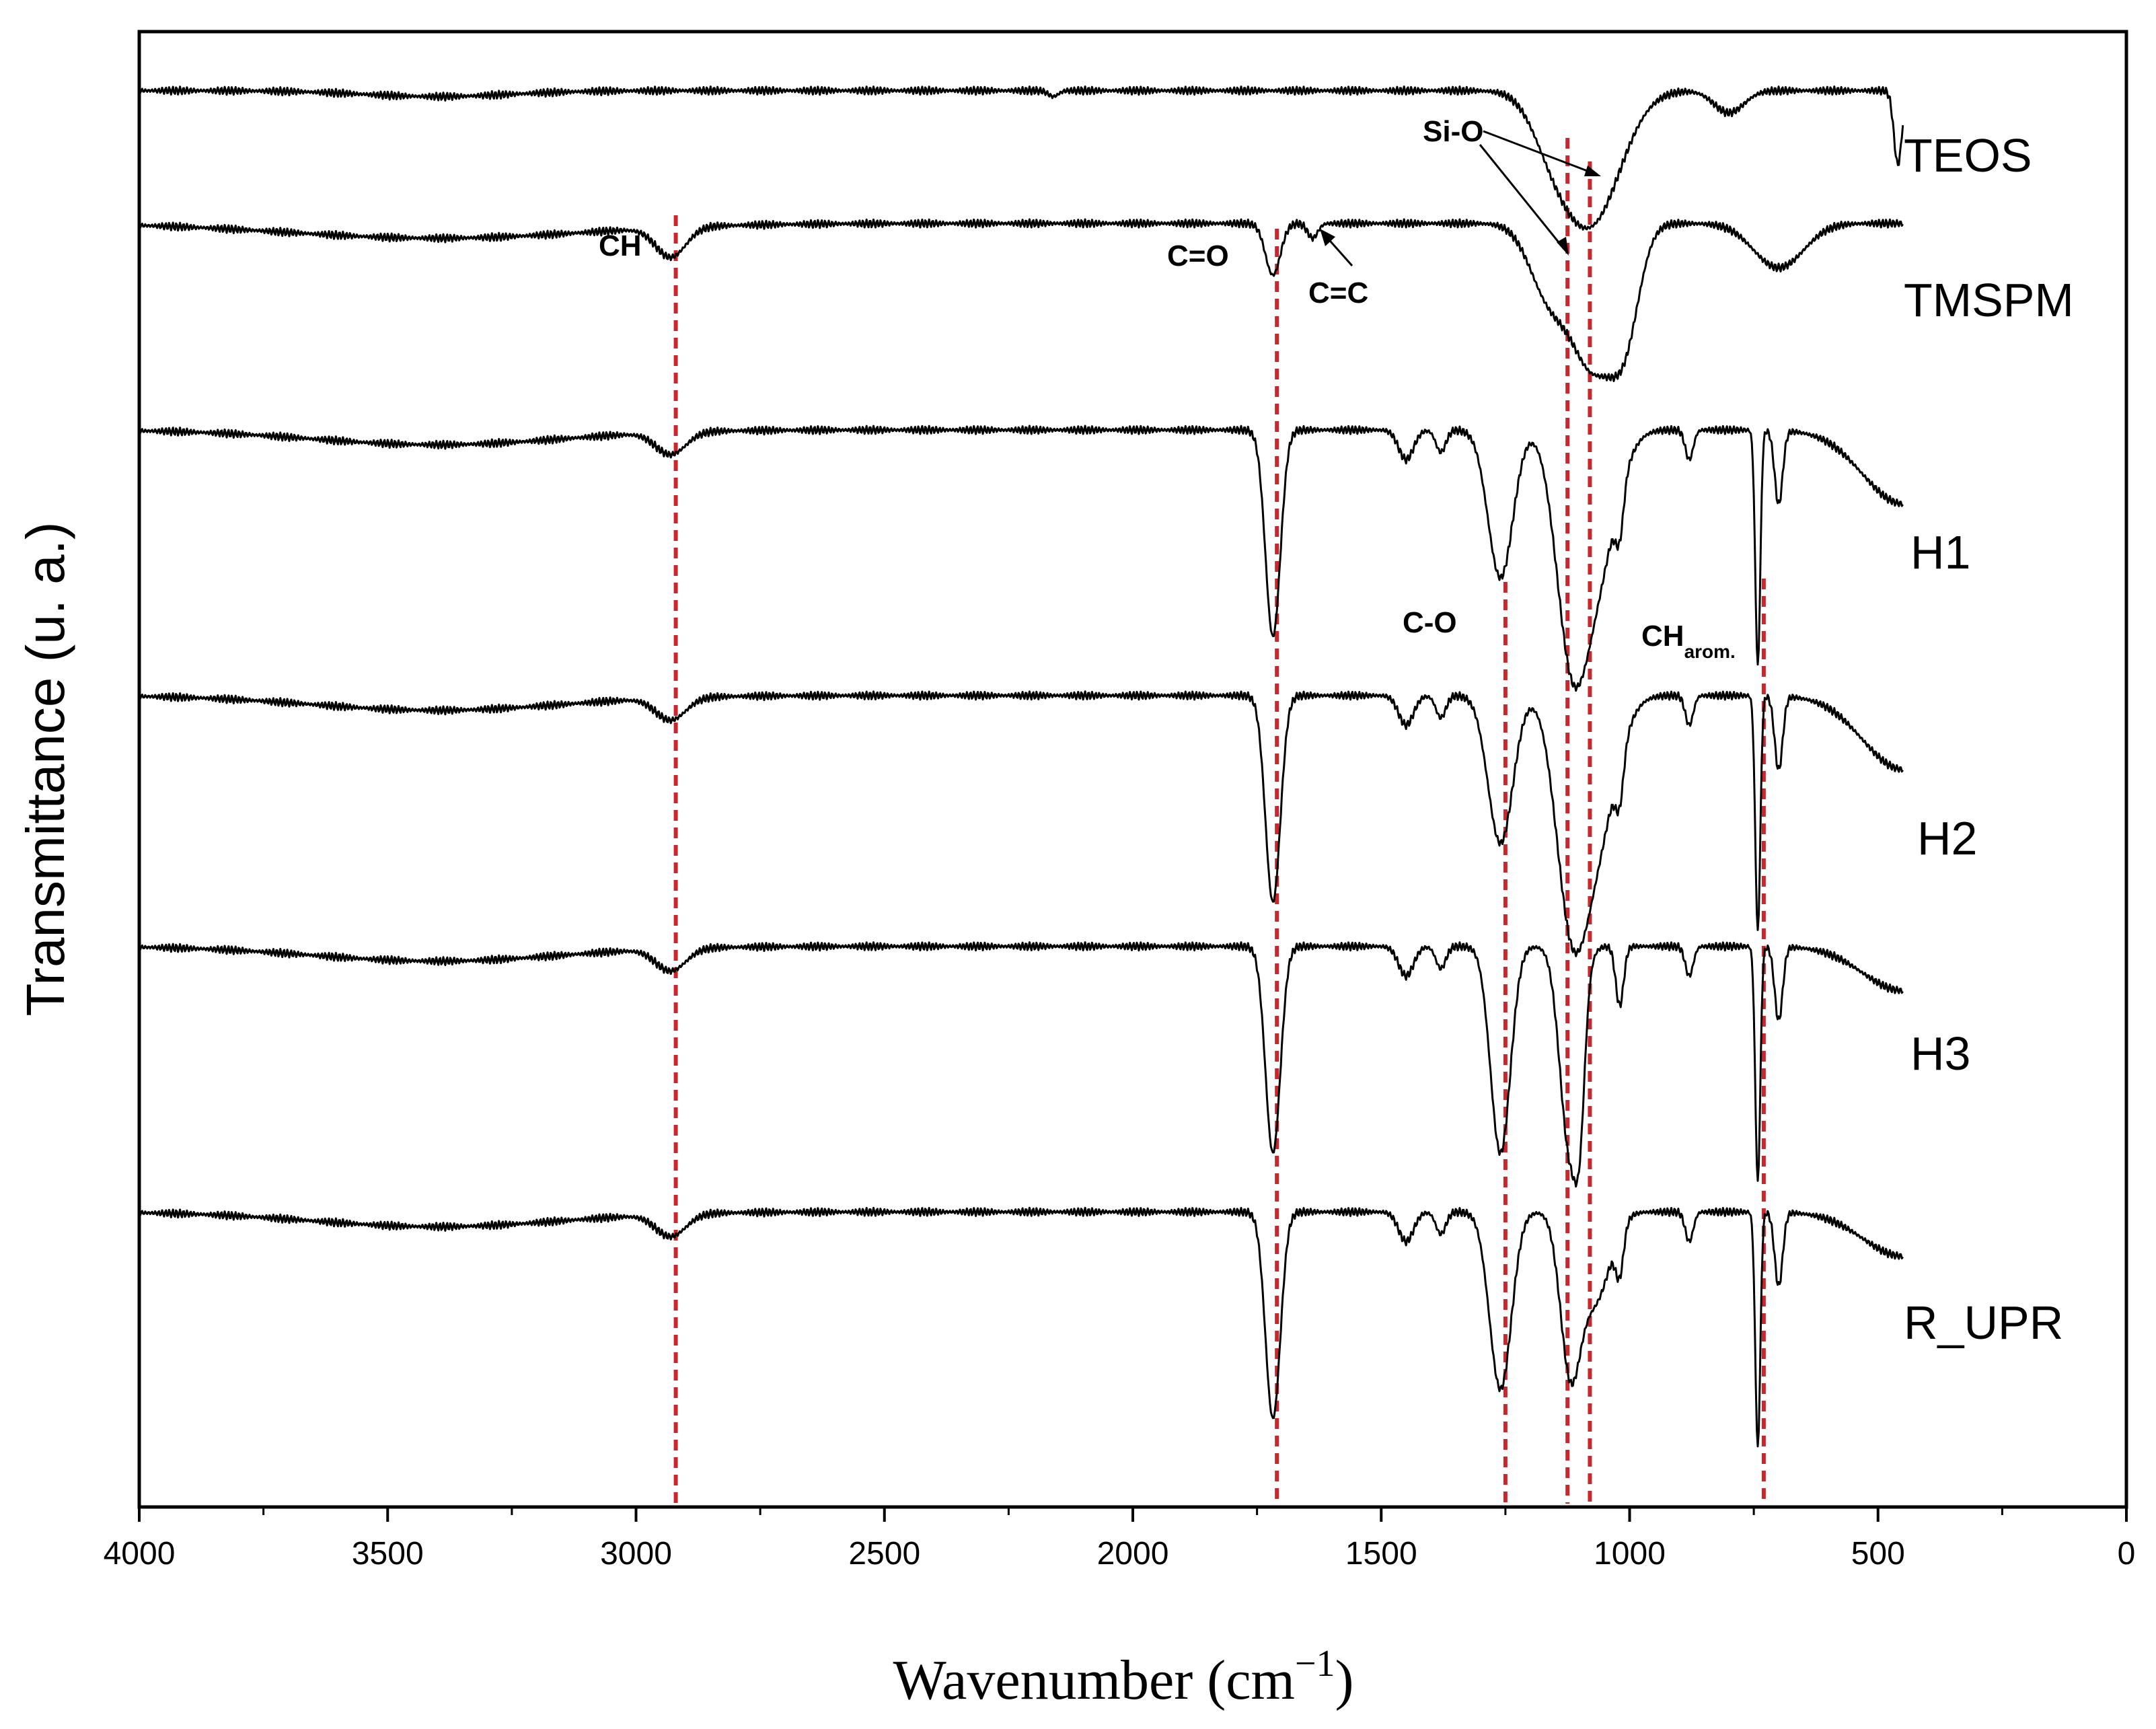 The width and height of the screenshot is (2156, 1729). I want to click on annotation-ch-arom: CHarom., so click(1688, 641).